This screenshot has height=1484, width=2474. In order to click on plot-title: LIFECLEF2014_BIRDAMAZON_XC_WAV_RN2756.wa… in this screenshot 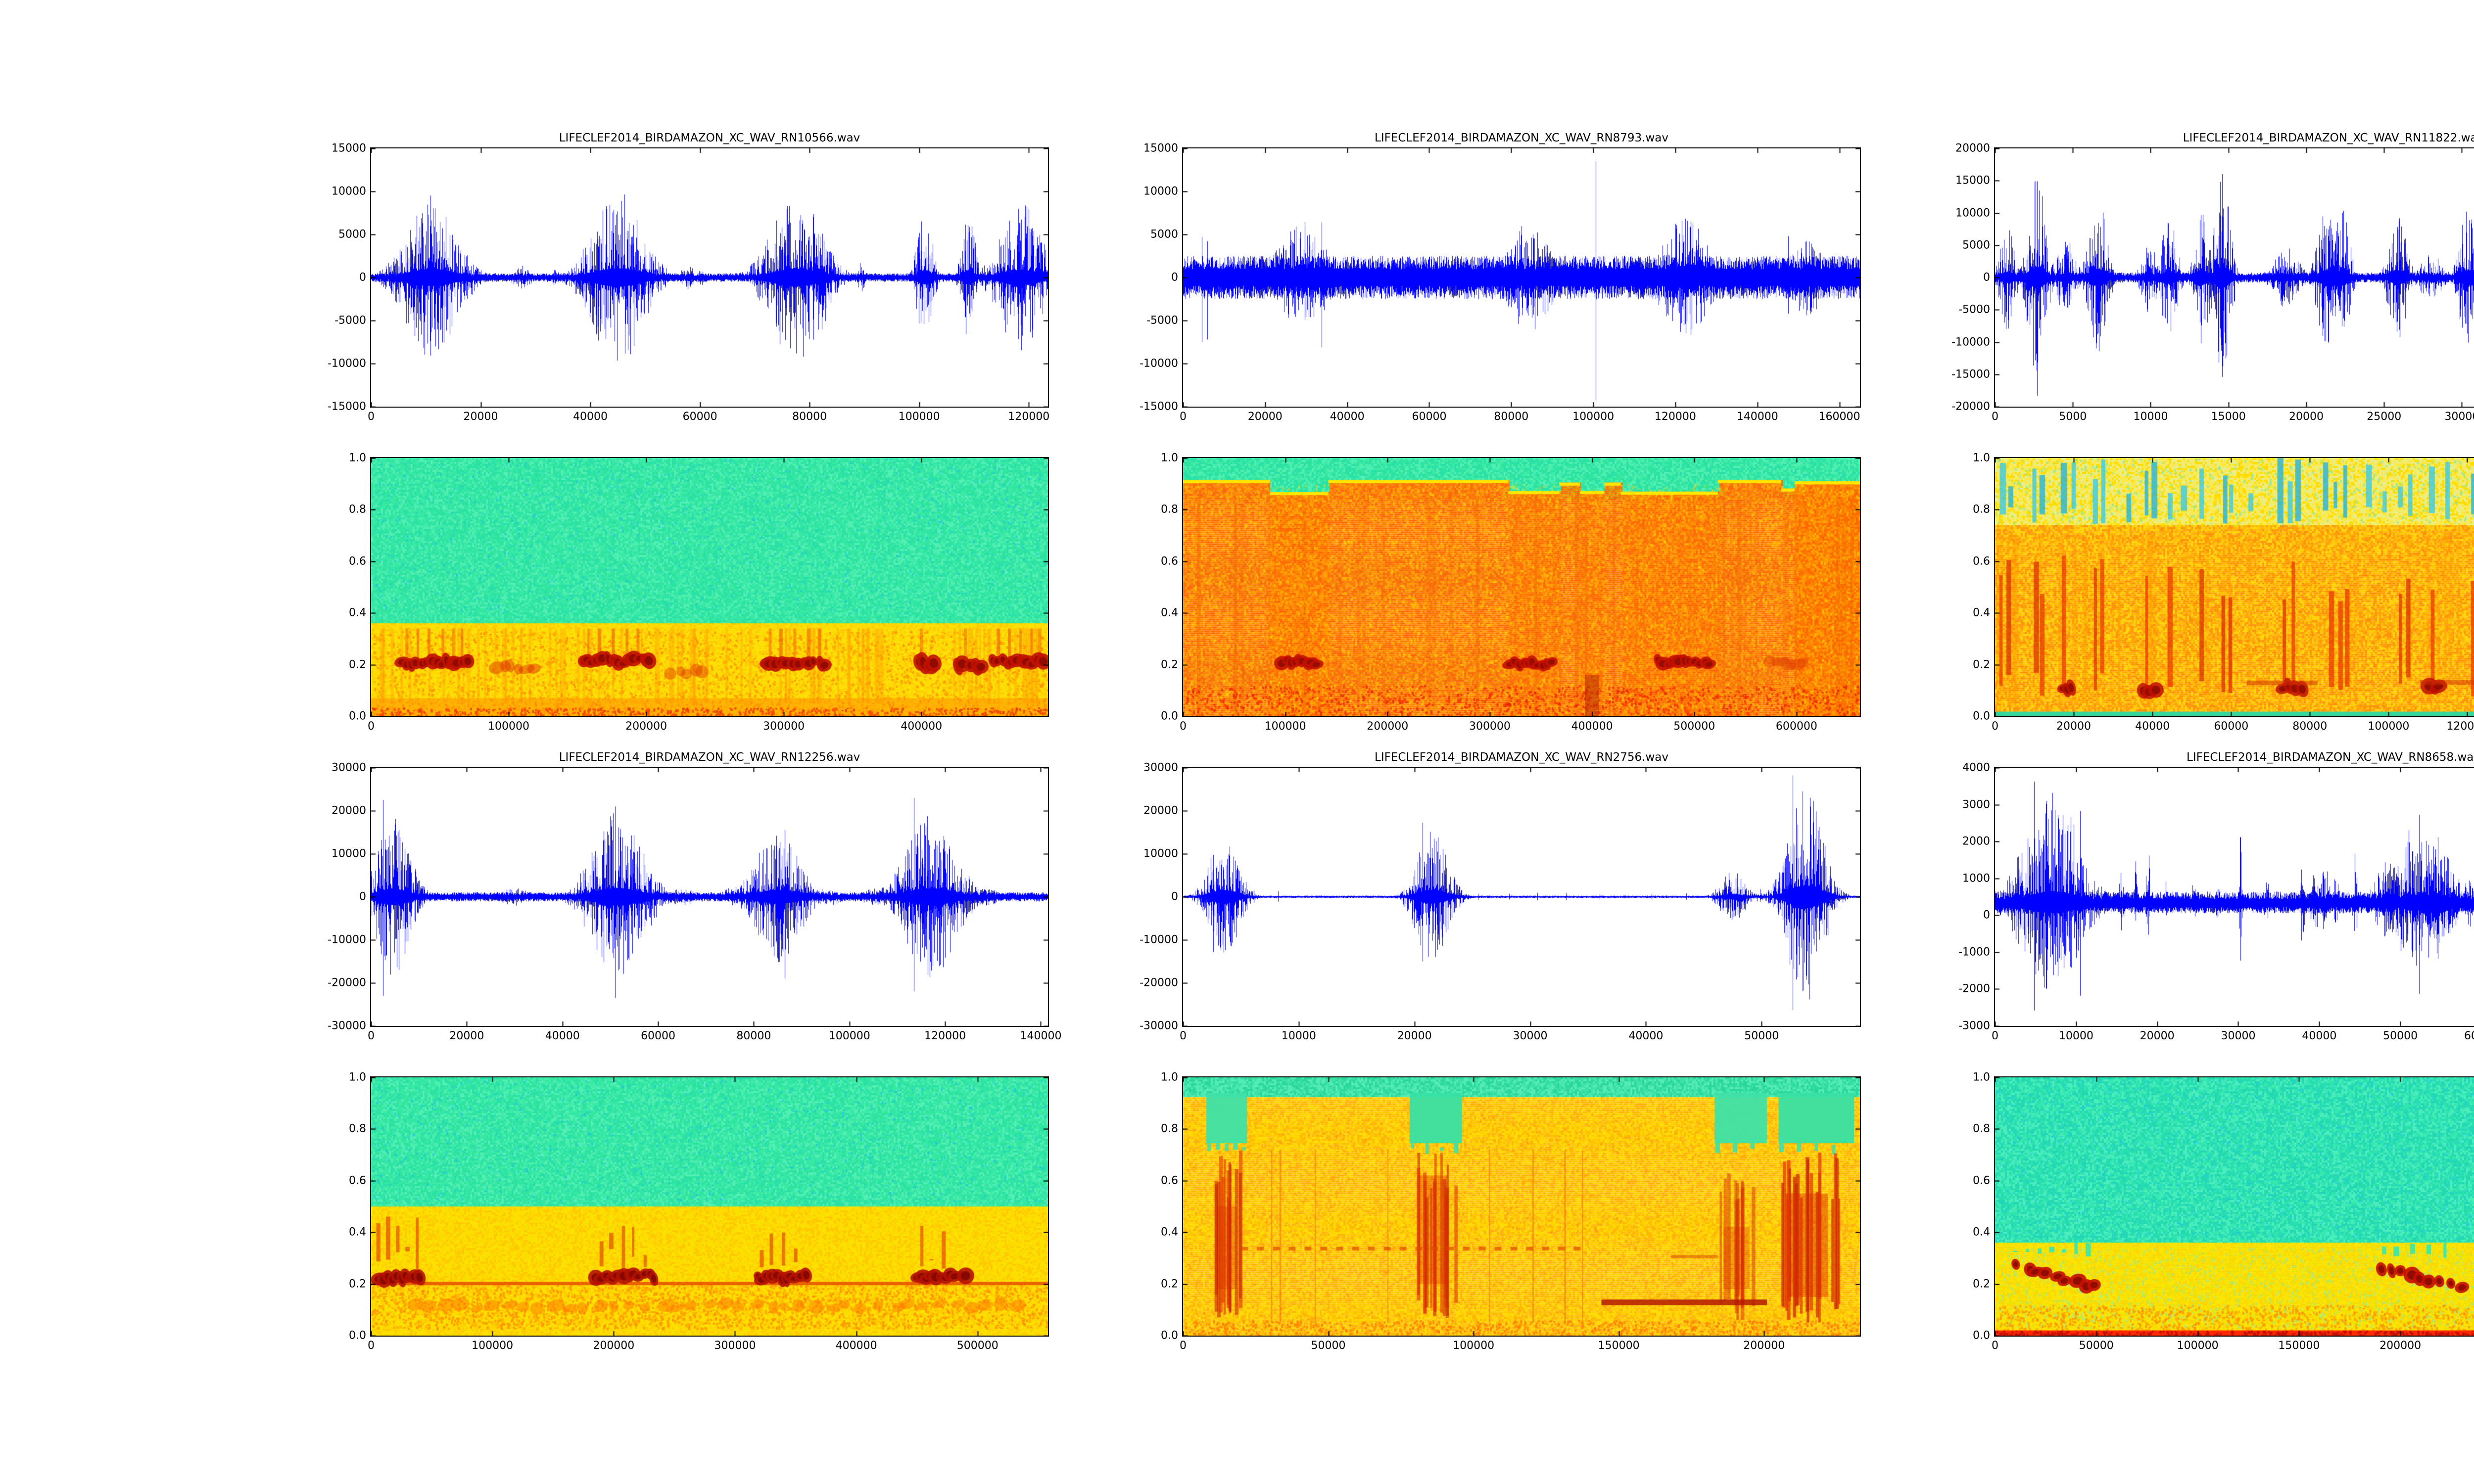, I will do `click(1521, 757)`.